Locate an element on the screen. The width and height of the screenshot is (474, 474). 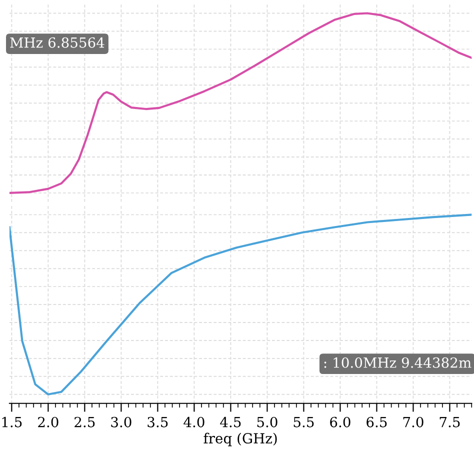
x-tick-label: 4.0 is located at coordinates (194, 422).